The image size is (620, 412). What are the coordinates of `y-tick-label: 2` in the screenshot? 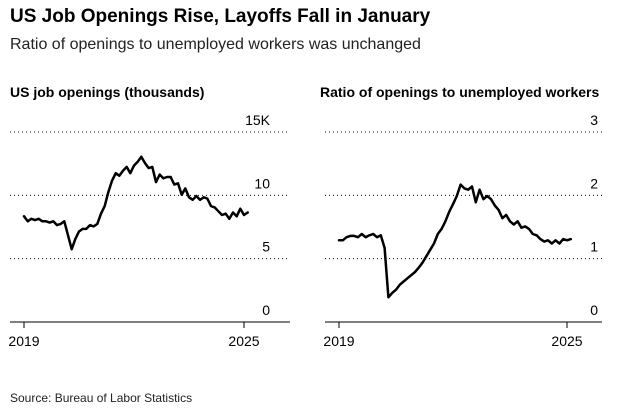 It's located at (594, 183).